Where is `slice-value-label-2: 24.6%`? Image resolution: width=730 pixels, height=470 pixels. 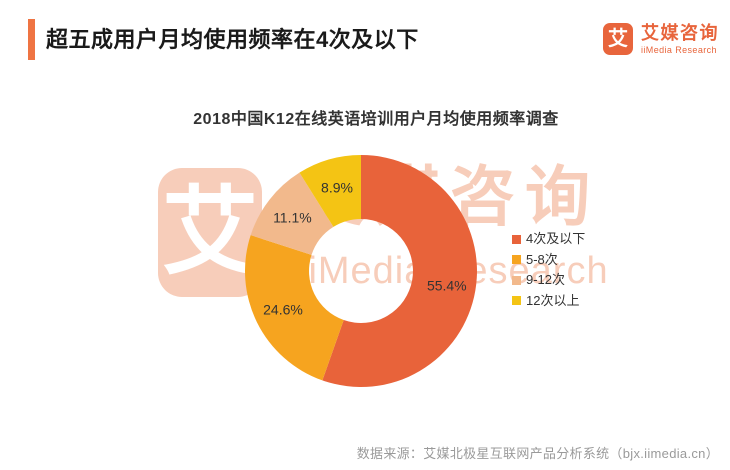
slice-value-label-2: 24.6% is located at coordinates (283, 310).